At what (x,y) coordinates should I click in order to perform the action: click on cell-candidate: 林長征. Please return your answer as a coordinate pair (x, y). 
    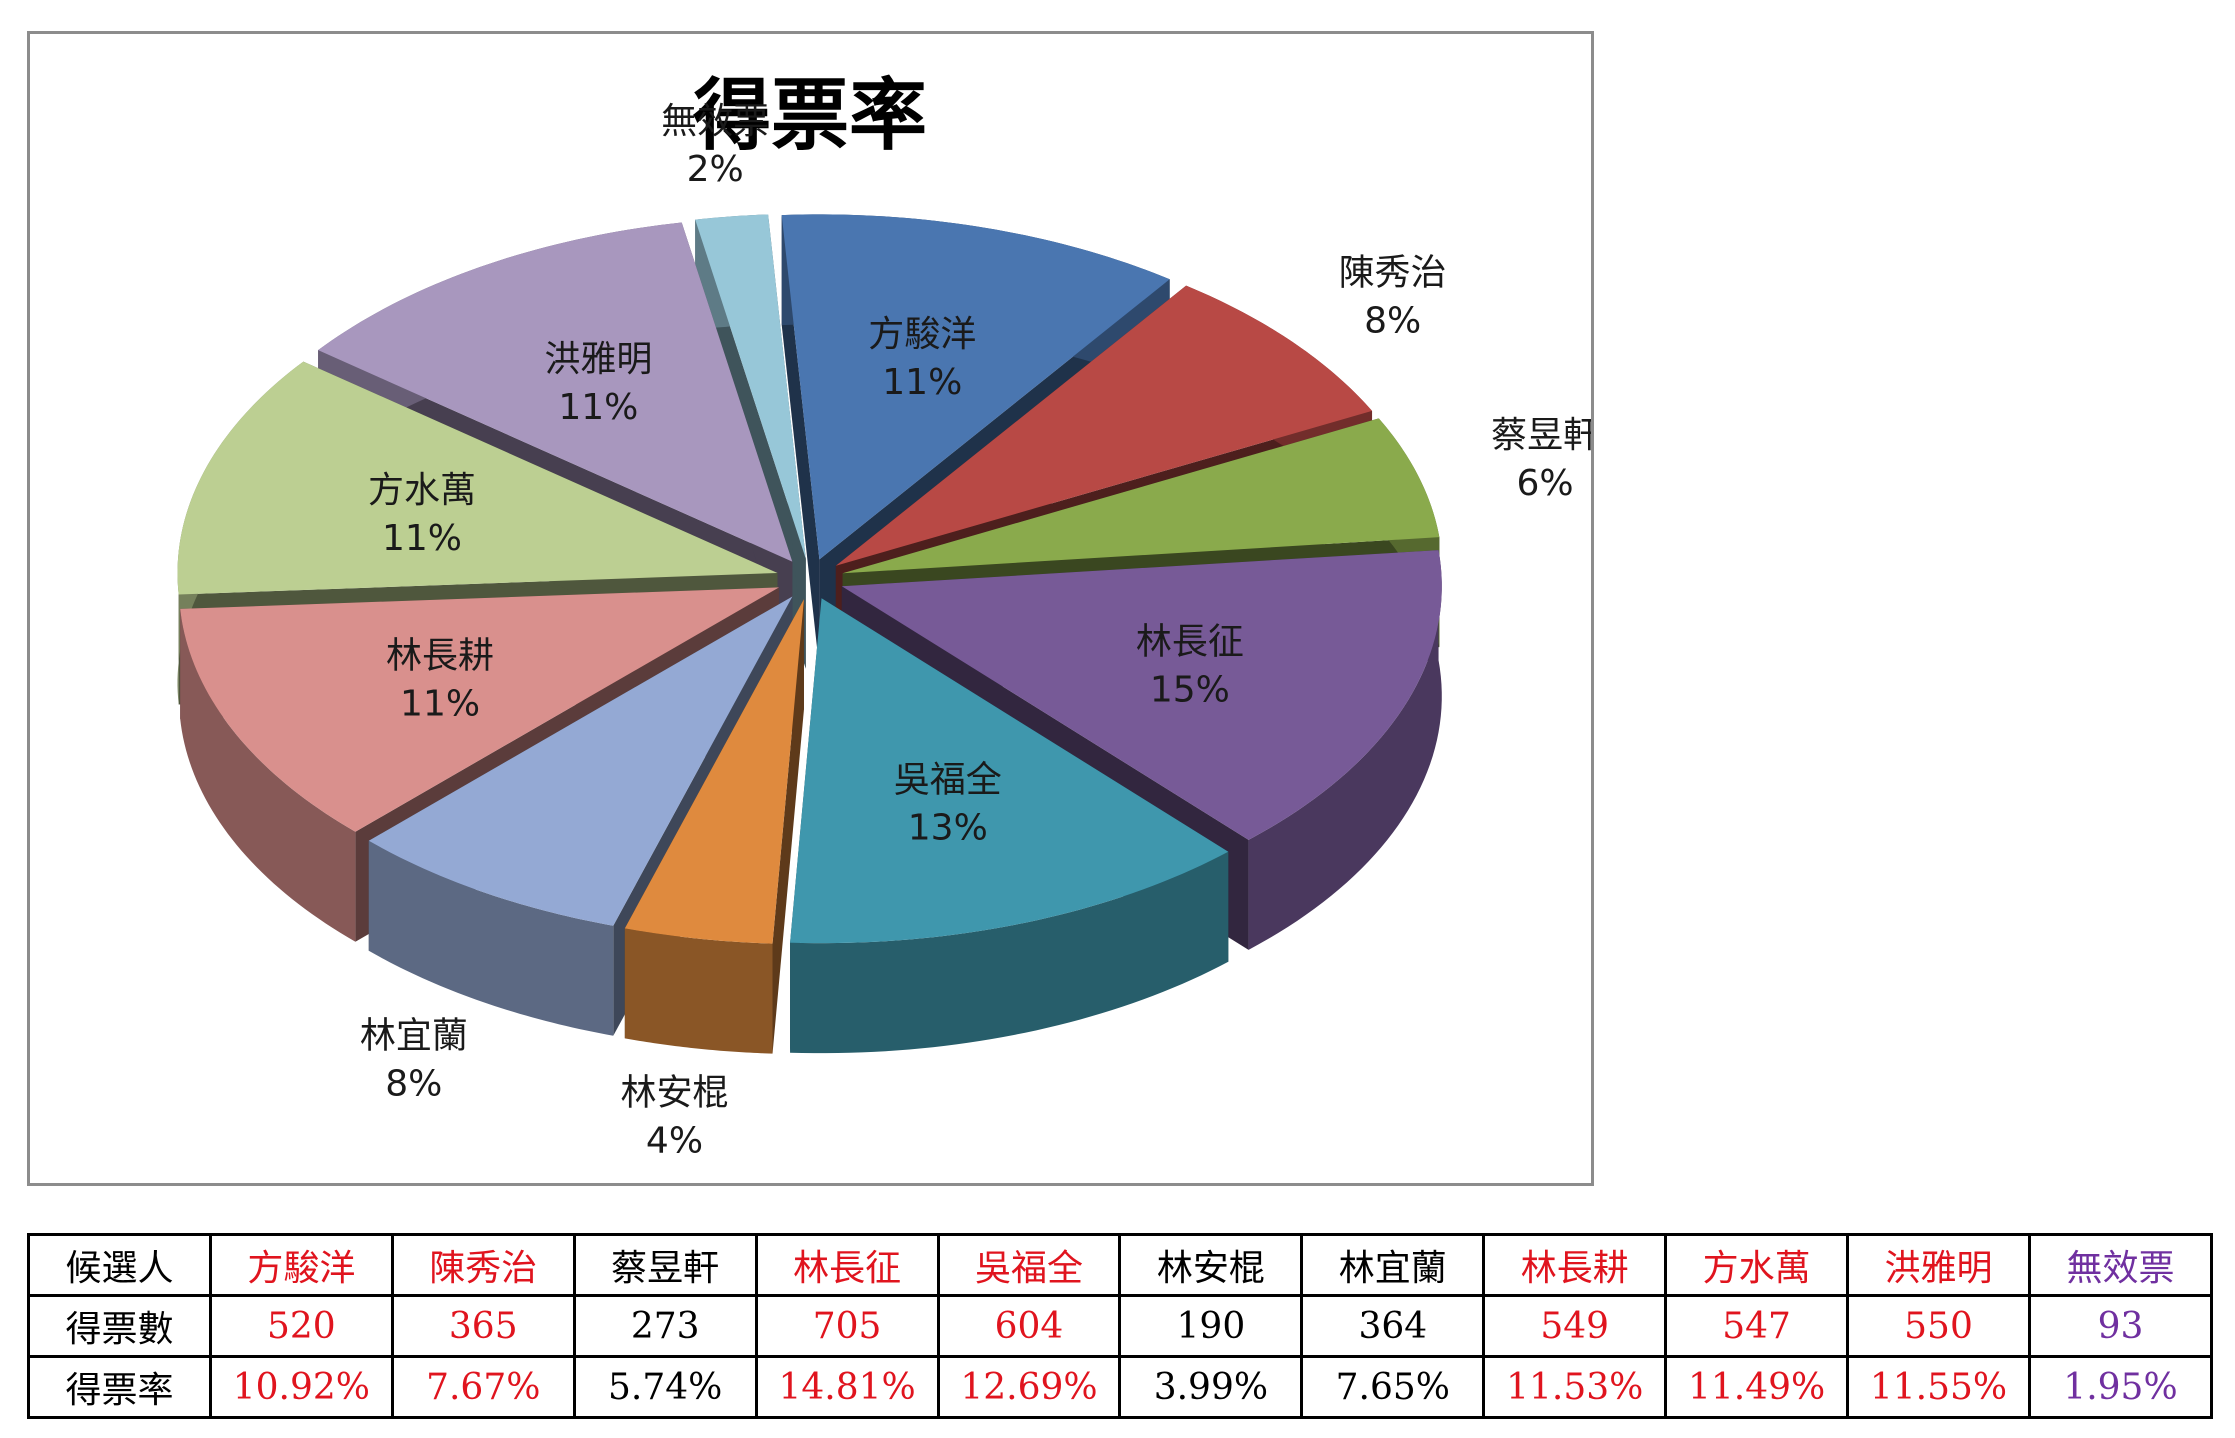
    Looking at the image, I should click on (847, 1265).